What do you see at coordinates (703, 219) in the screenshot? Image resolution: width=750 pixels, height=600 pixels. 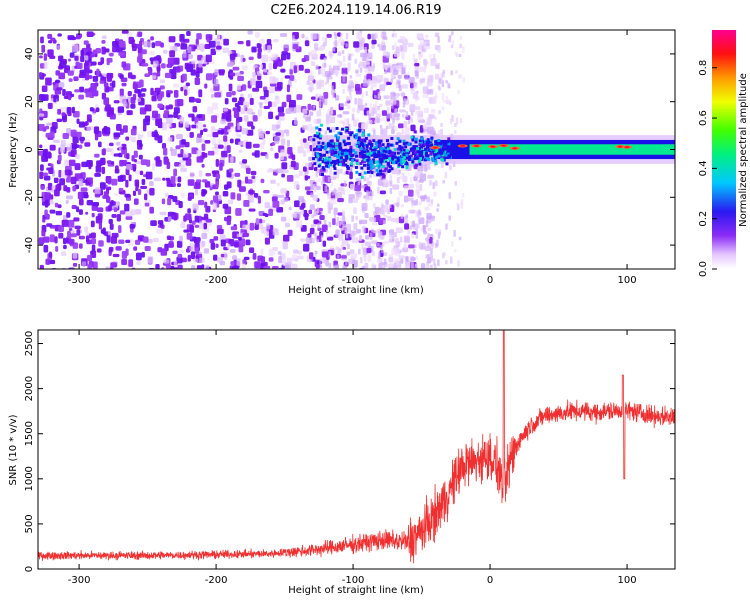 I see `colorbar-tick-label: 0.2` at bounding box center [703, 219].